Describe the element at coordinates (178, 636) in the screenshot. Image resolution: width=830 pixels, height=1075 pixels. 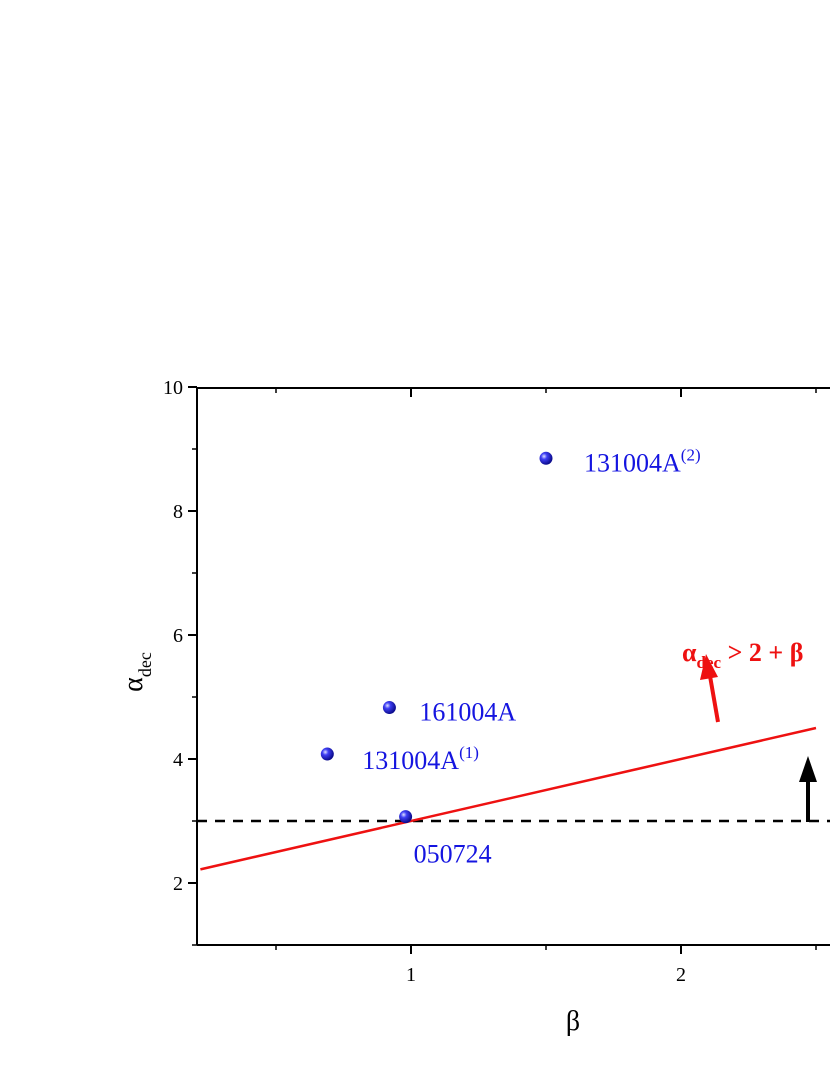
I see `y-tick-label: 6` at that location.